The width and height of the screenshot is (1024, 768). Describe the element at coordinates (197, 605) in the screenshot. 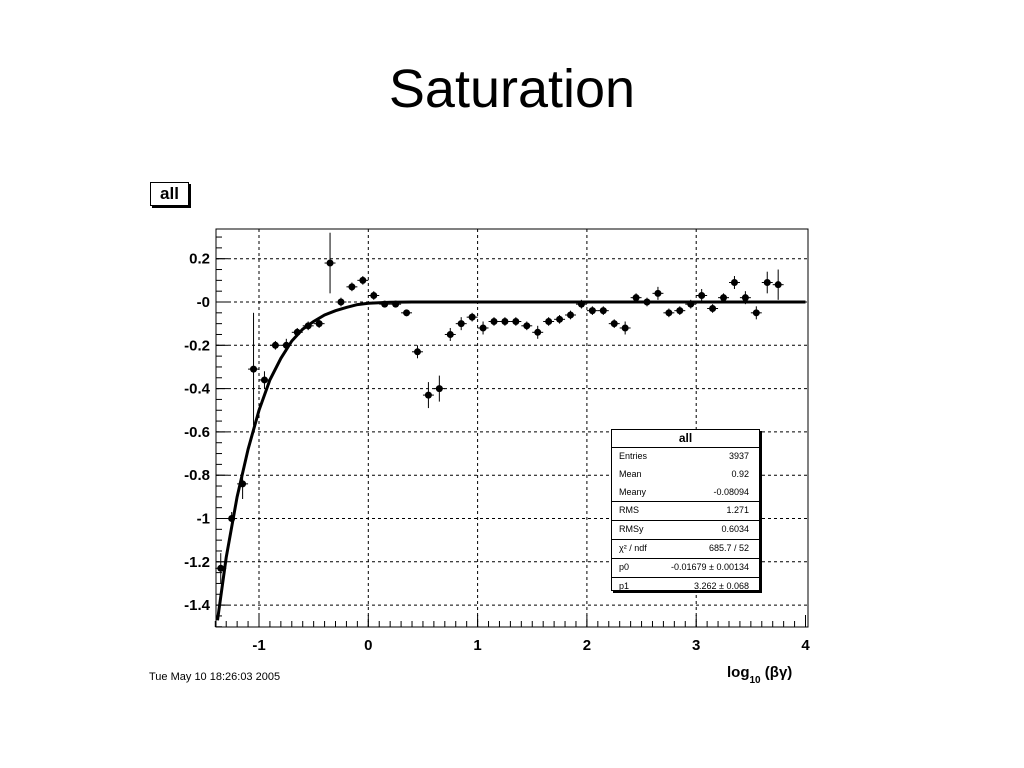

I see `y-tick-label: -1.4` at that location.